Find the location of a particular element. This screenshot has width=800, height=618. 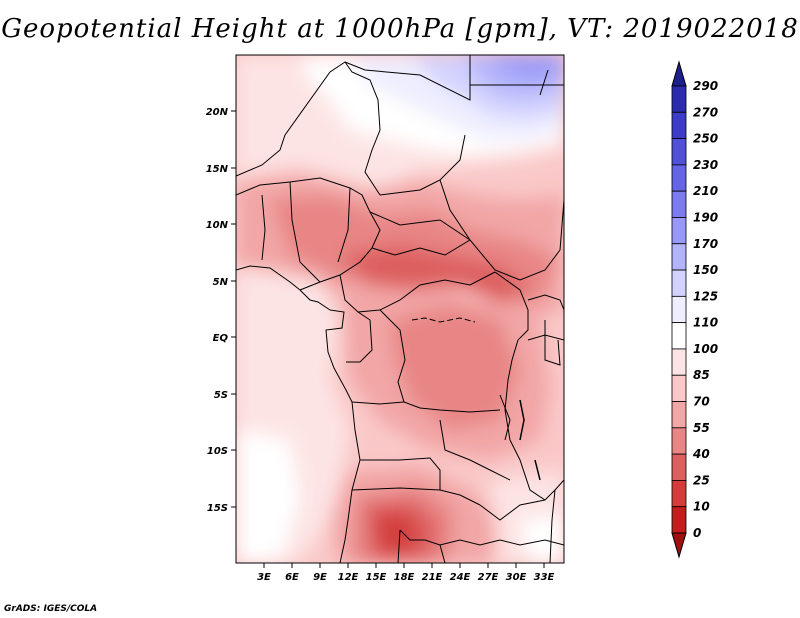

lat-label: 15N is located at coordinates (217, 169).